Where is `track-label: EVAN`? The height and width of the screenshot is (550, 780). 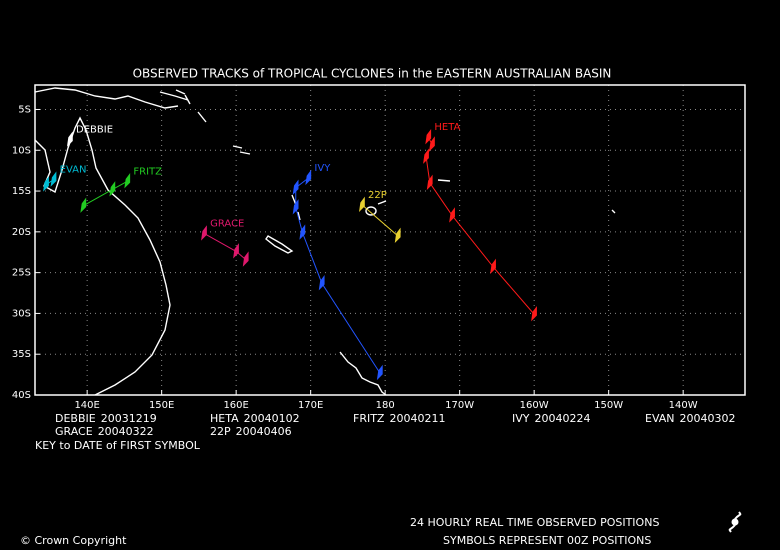
track-label: EVAN is located at coordinates (73, 170).